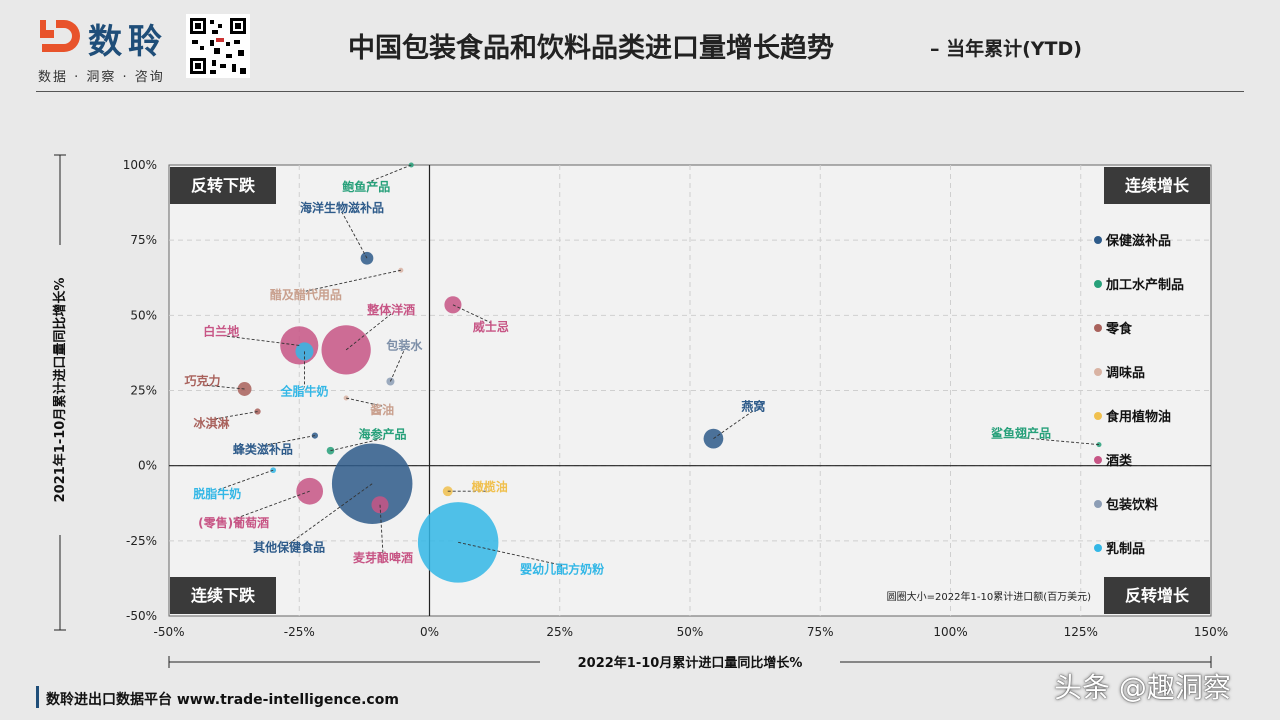  Describe the element at coordinates (141, 541) in the screenshot. I see `y-tick-label: -25%` at that location.